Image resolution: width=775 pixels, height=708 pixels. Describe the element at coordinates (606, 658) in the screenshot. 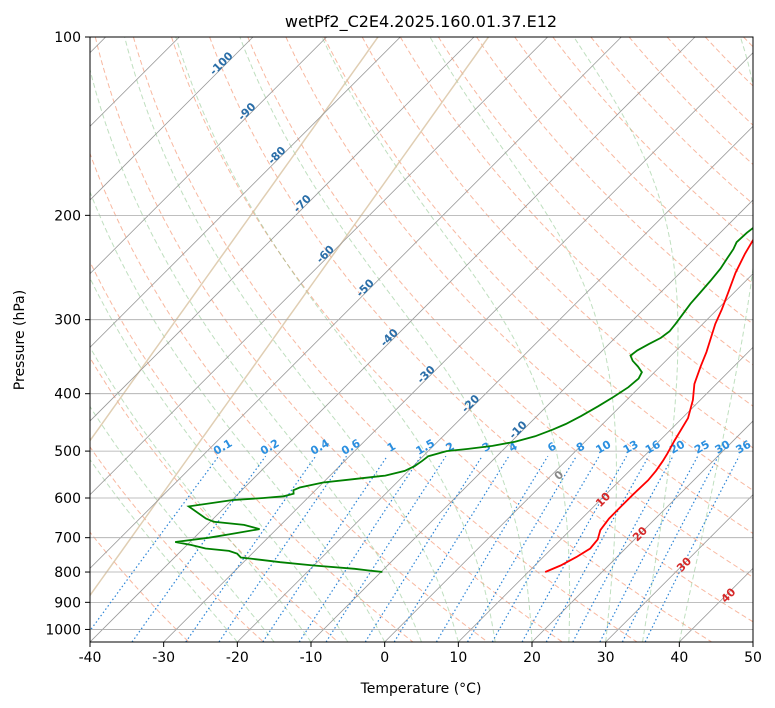

I see `x-tick-label: 30` at that location.